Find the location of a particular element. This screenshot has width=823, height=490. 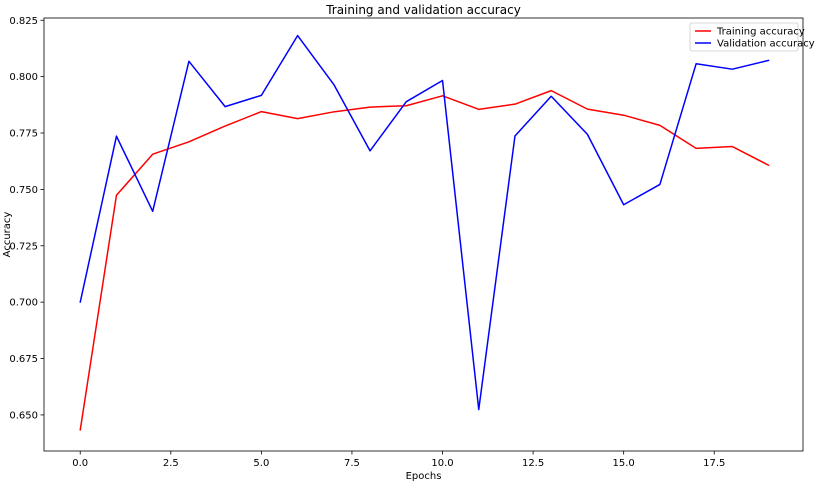

y-tick-label: 0.675 is located at coordinates (23, 359).